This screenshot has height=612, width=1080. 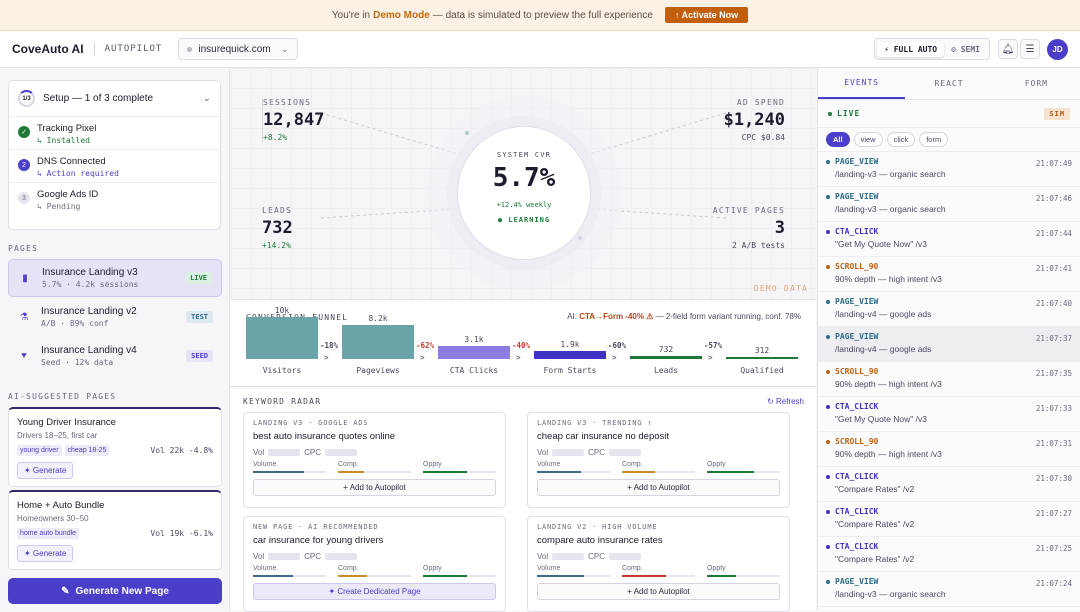 What do you see at coordinates (48, 533) in the screenshot?
I see `keyword-tag: home auto bundle` at bounding box center [48, 533].